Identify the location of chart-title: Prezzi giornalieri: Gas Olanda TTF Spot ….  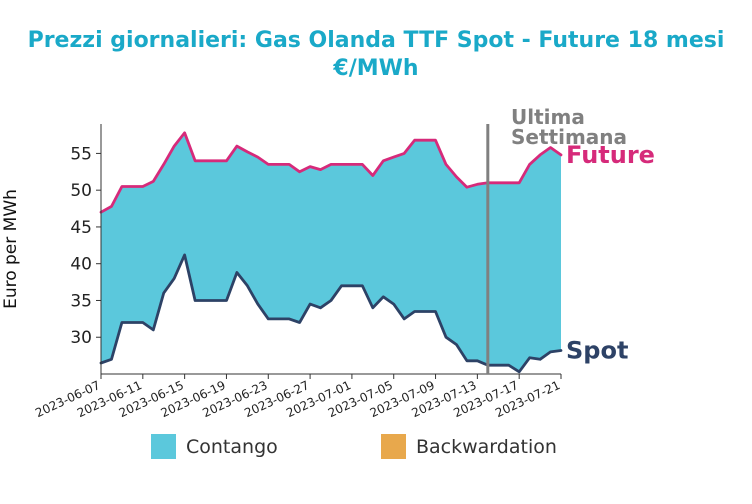
(376, 40).